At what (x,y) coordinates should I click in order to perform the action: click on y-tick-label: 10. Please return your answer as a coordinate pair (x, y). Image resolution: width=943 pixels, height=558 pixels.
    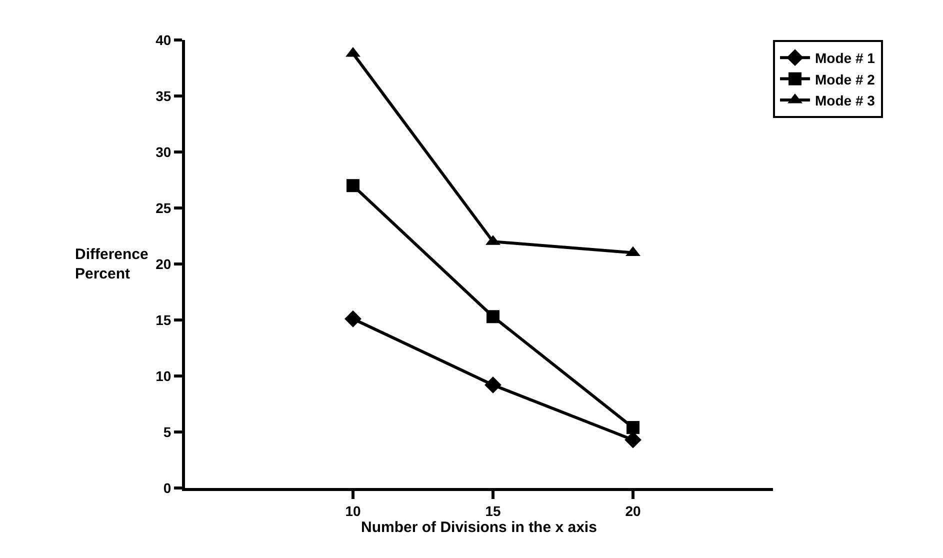
    Looking at the image, I should click on (164, 376).